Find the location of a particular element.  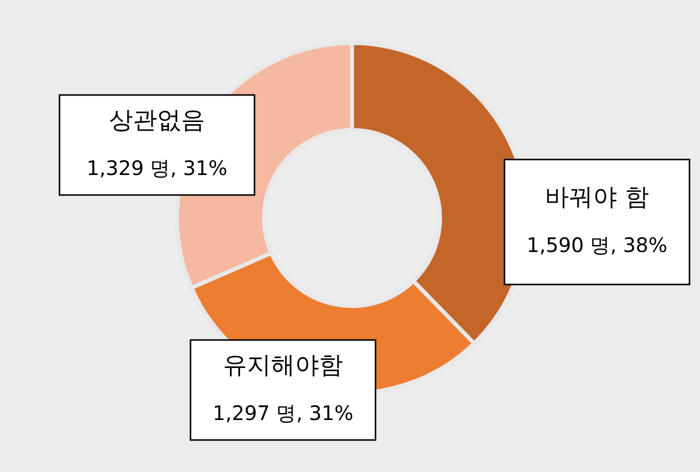

data-label: 1,297 명, 31% is located at coordinates (283, 413).